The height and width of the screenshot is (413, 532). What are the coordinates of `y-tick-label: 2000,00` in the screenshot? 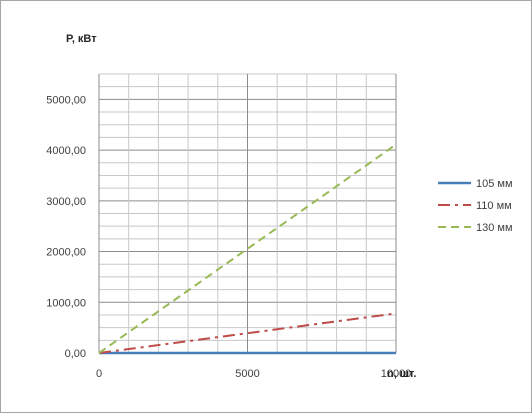 It's located at (66, 253).